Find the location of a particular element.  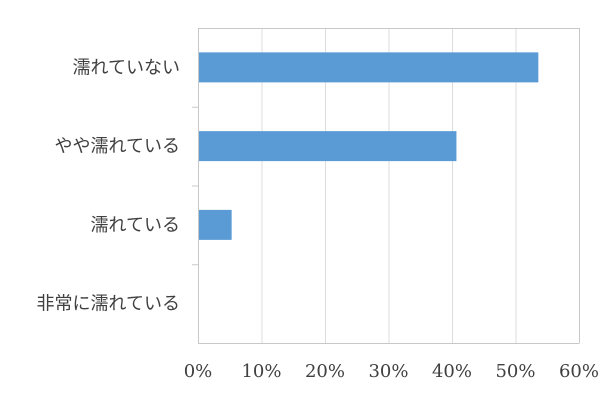

x-tick-label: 10% is located at coordinates (261, 371).